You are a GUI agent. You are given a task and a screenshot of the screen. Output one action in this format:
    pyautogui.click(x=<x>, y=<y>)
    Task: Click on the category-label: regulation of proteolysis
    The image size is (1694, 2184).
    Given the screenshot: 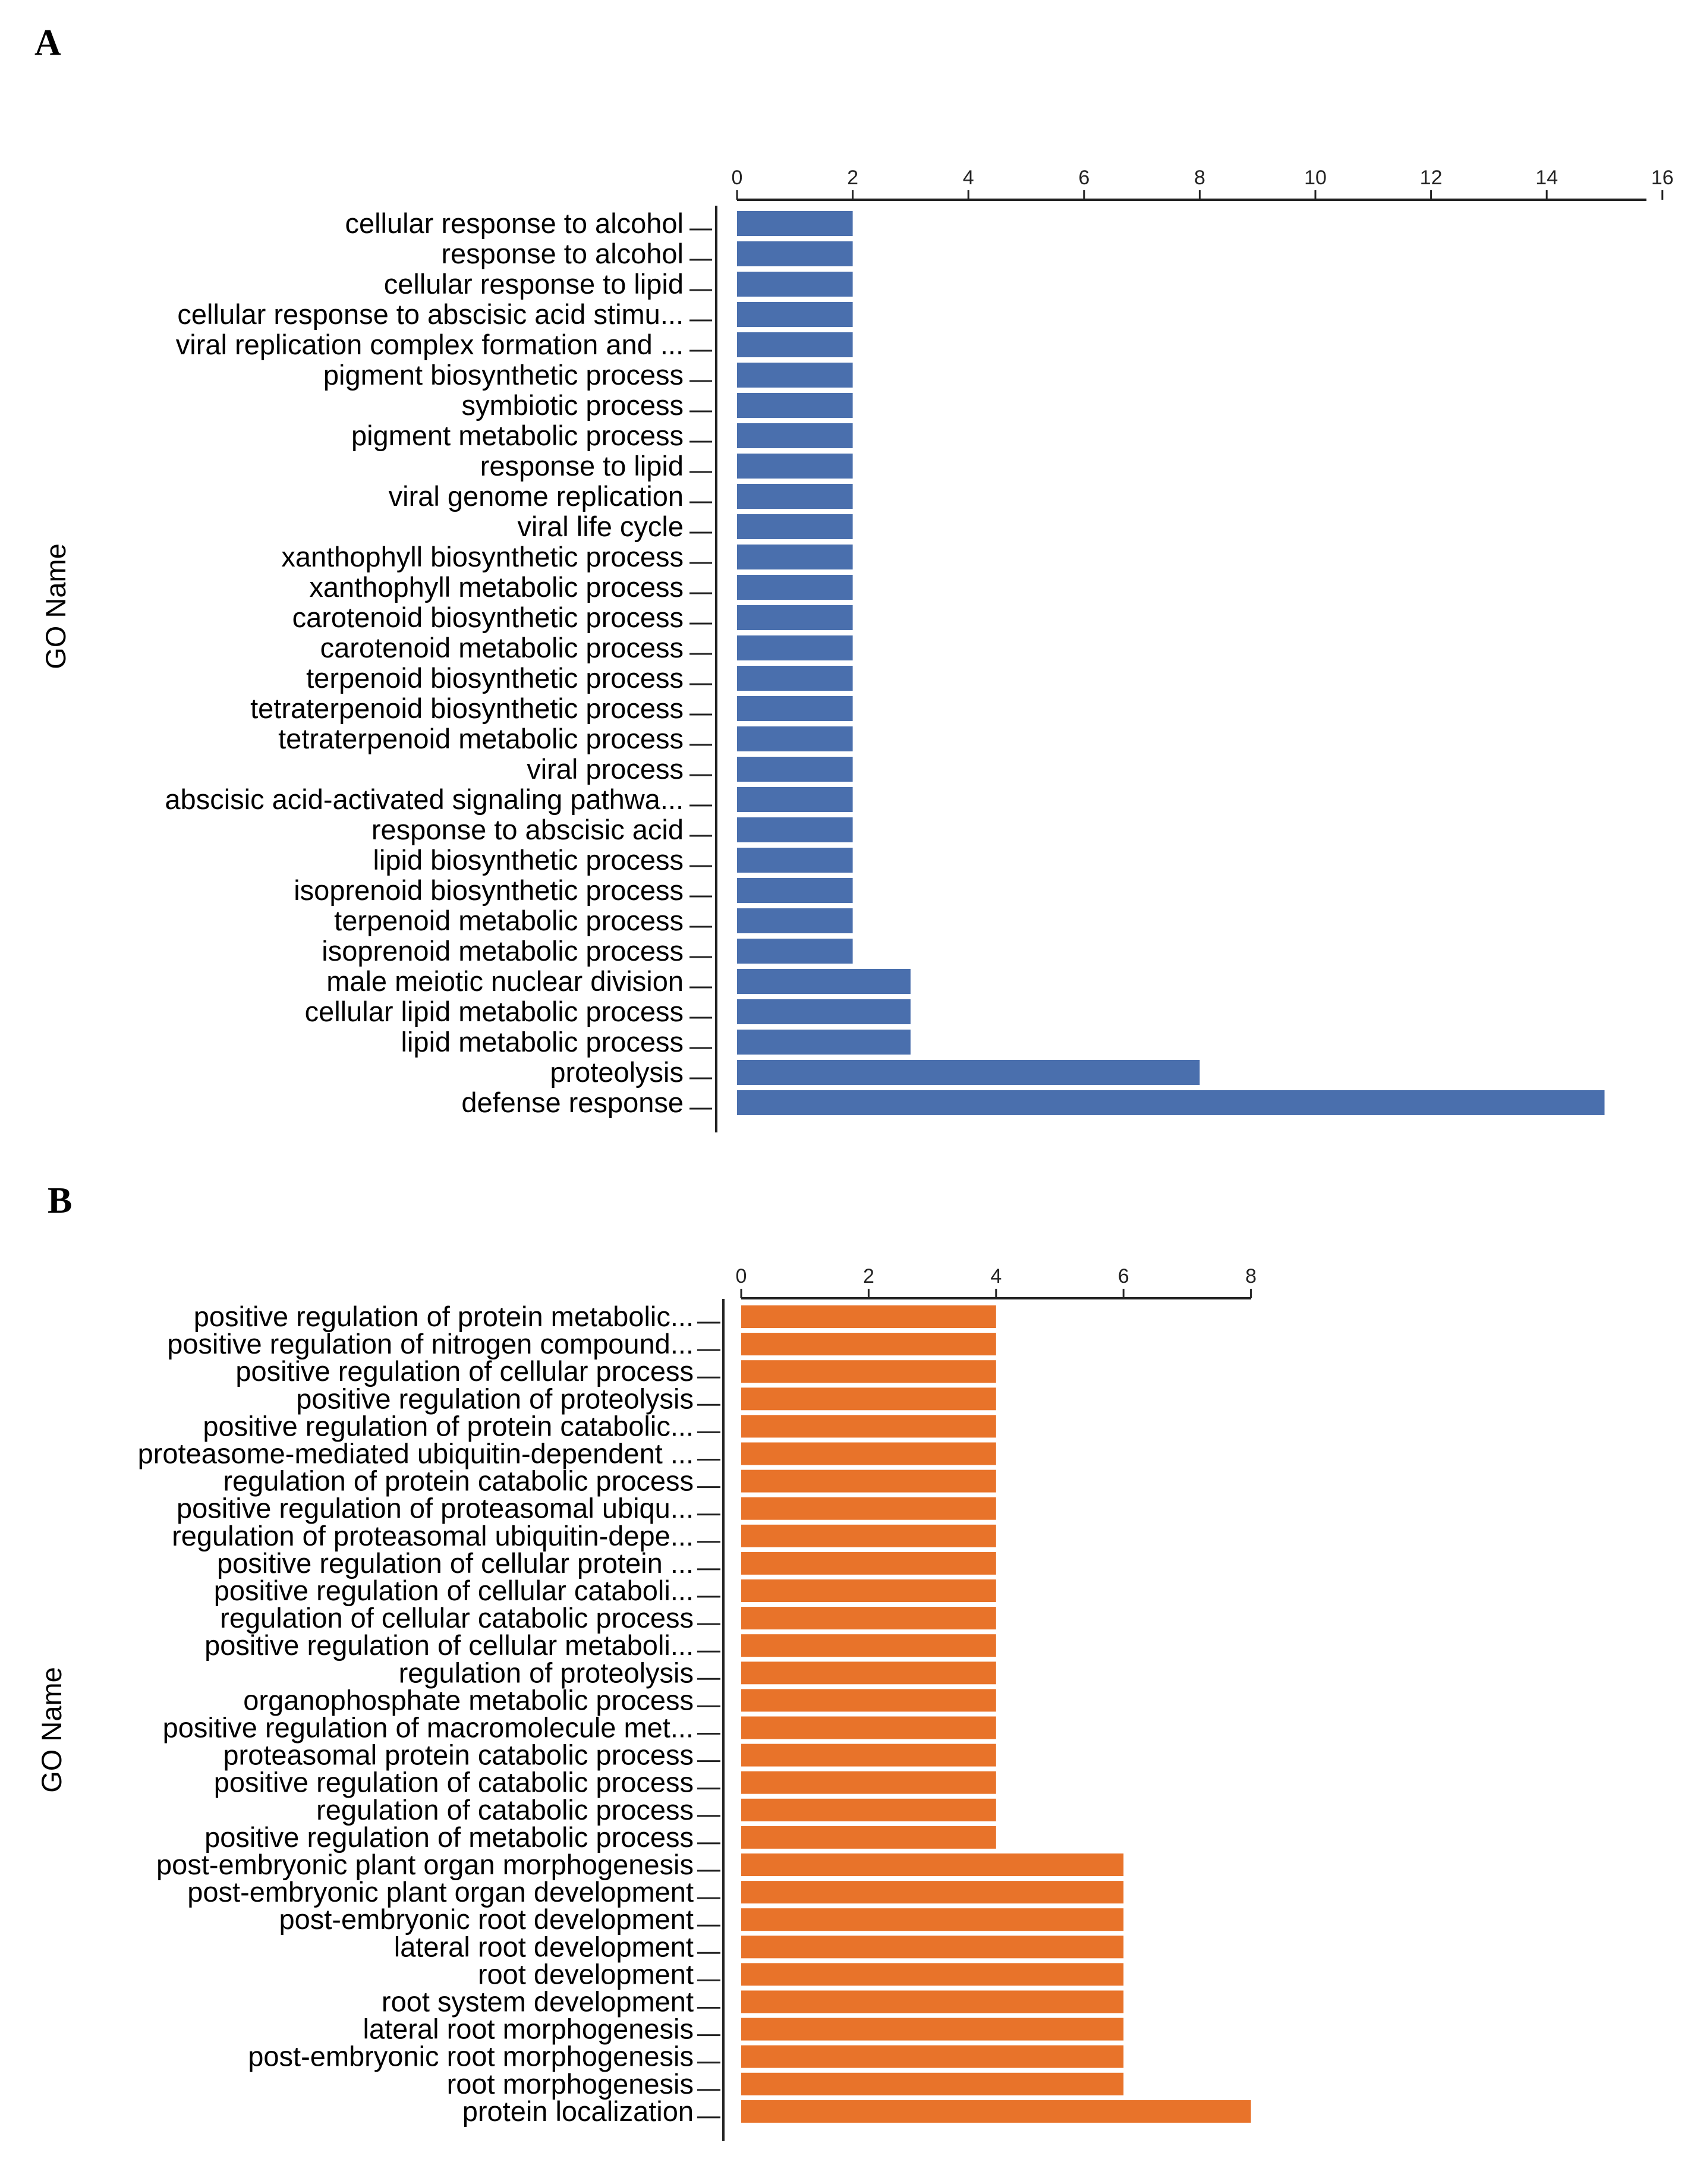 What is the action you would take?
    pyautogui.click(x=546, y=1672)
    